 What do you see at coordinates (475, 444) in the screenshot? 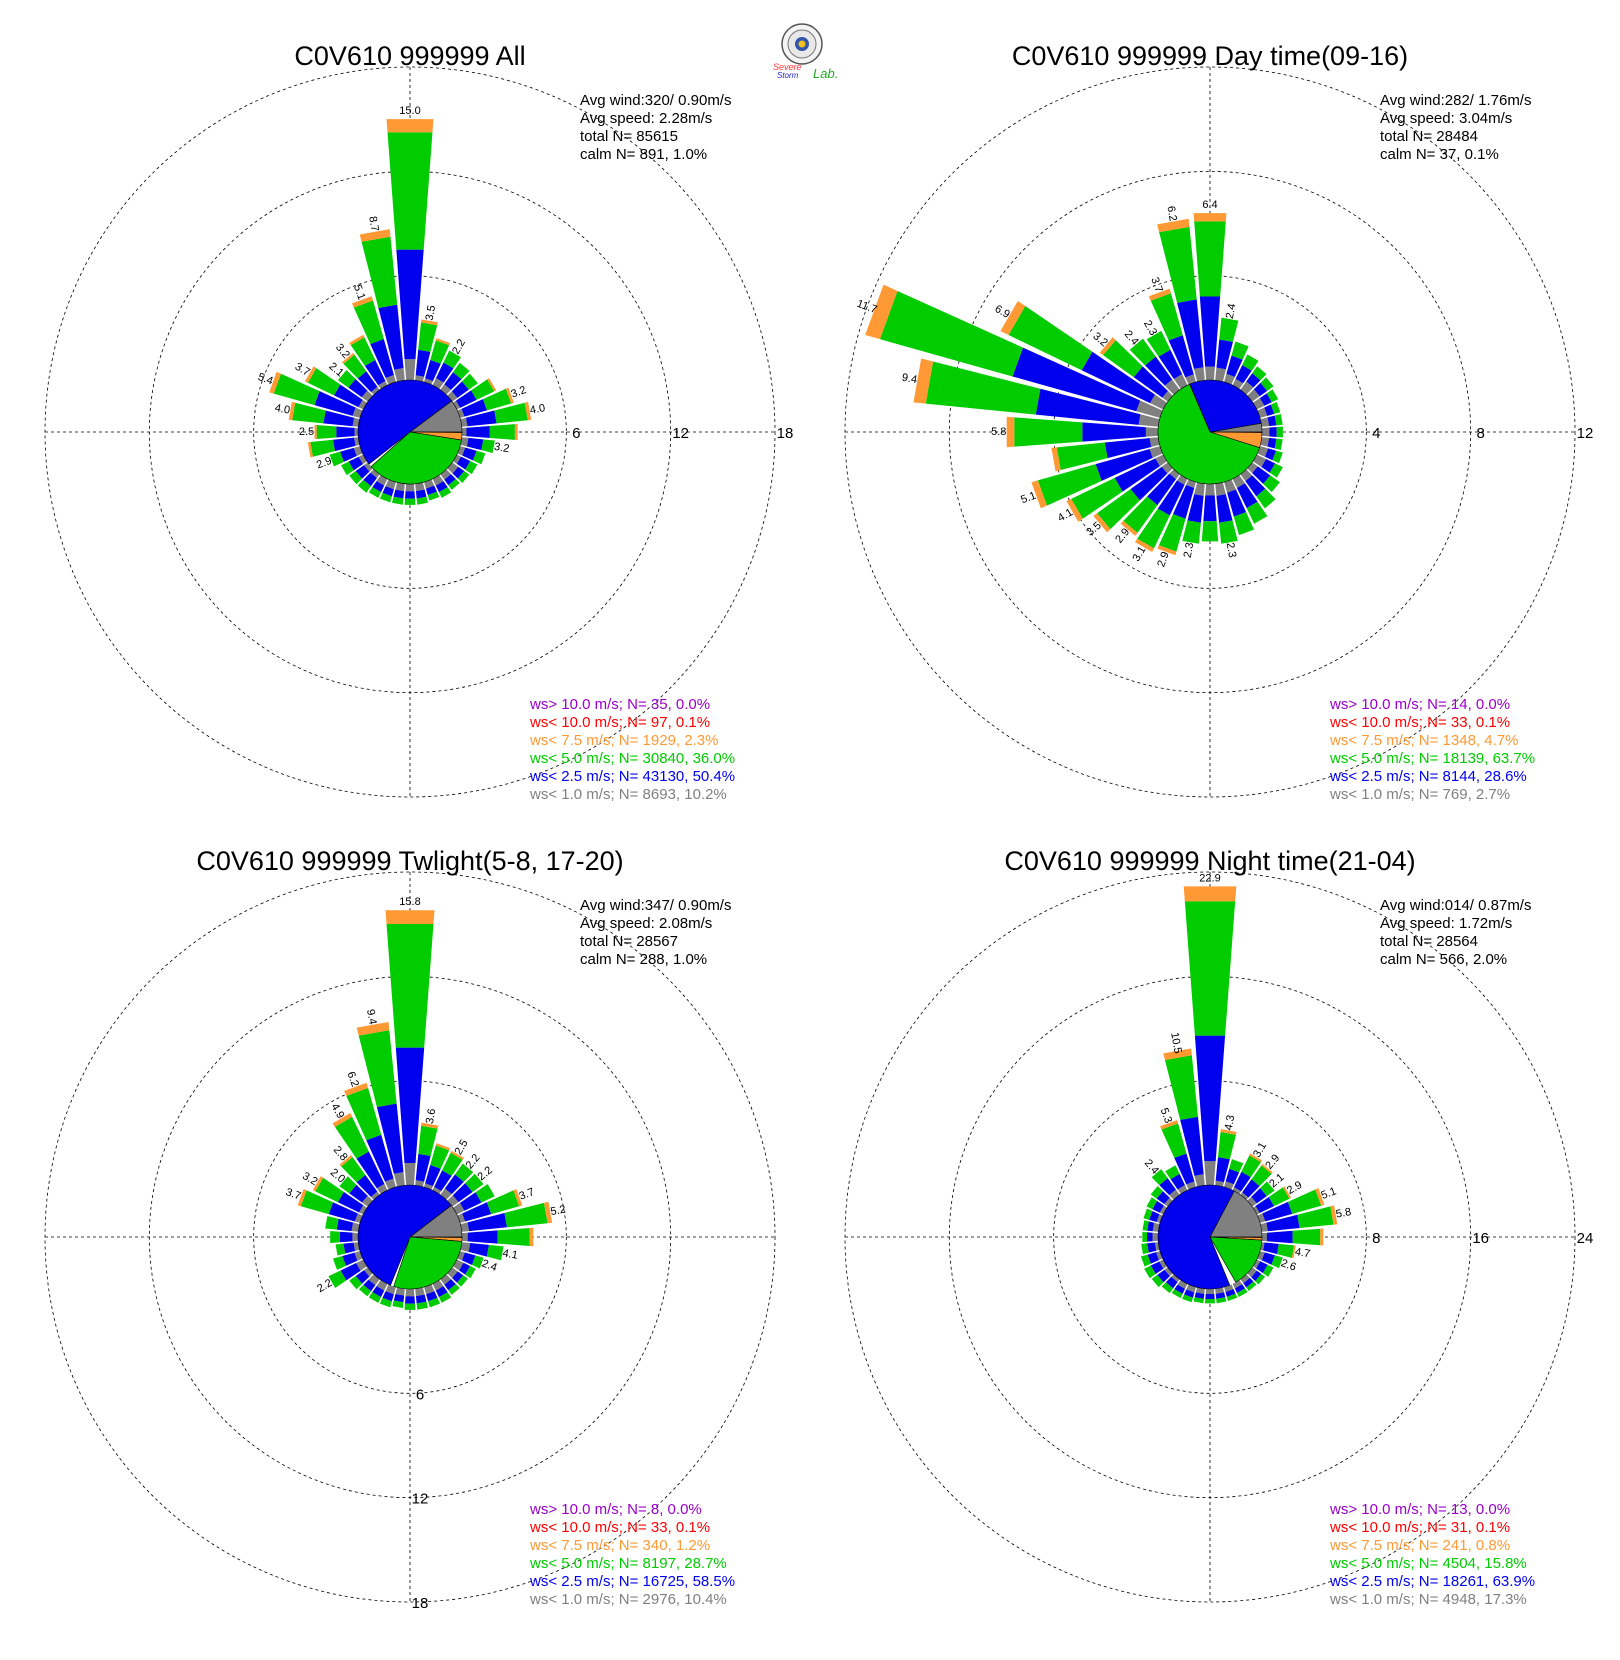
I see `rose-bar-100-blue` at bounding box center [475, 444].